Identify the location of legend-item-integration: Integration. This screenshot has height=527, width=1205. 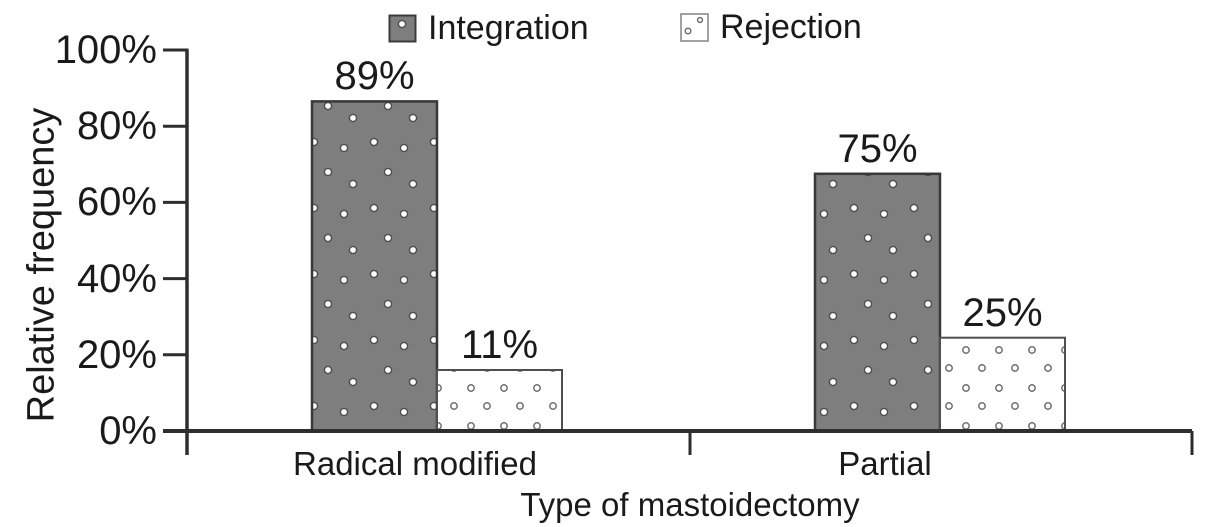
(488, 28).